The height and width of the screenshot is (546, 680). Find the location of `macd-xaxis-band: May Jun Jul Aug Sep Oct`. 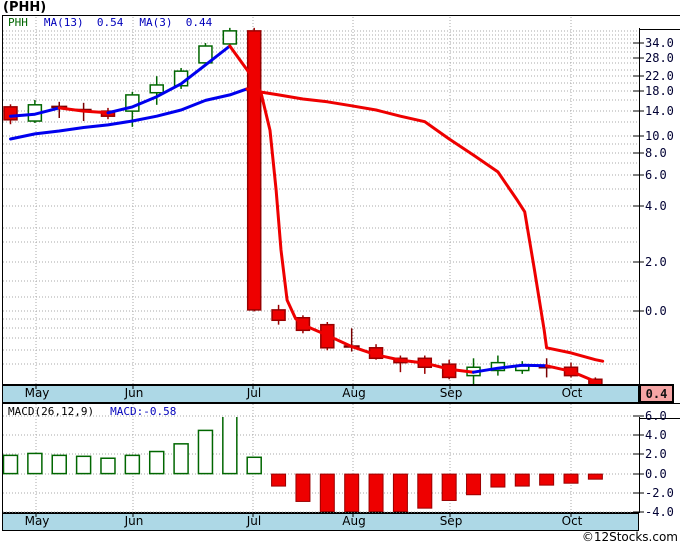

macd-xaxis-band: May Jun Jul Aug Sep Oct is located at coordinates (320, 522).